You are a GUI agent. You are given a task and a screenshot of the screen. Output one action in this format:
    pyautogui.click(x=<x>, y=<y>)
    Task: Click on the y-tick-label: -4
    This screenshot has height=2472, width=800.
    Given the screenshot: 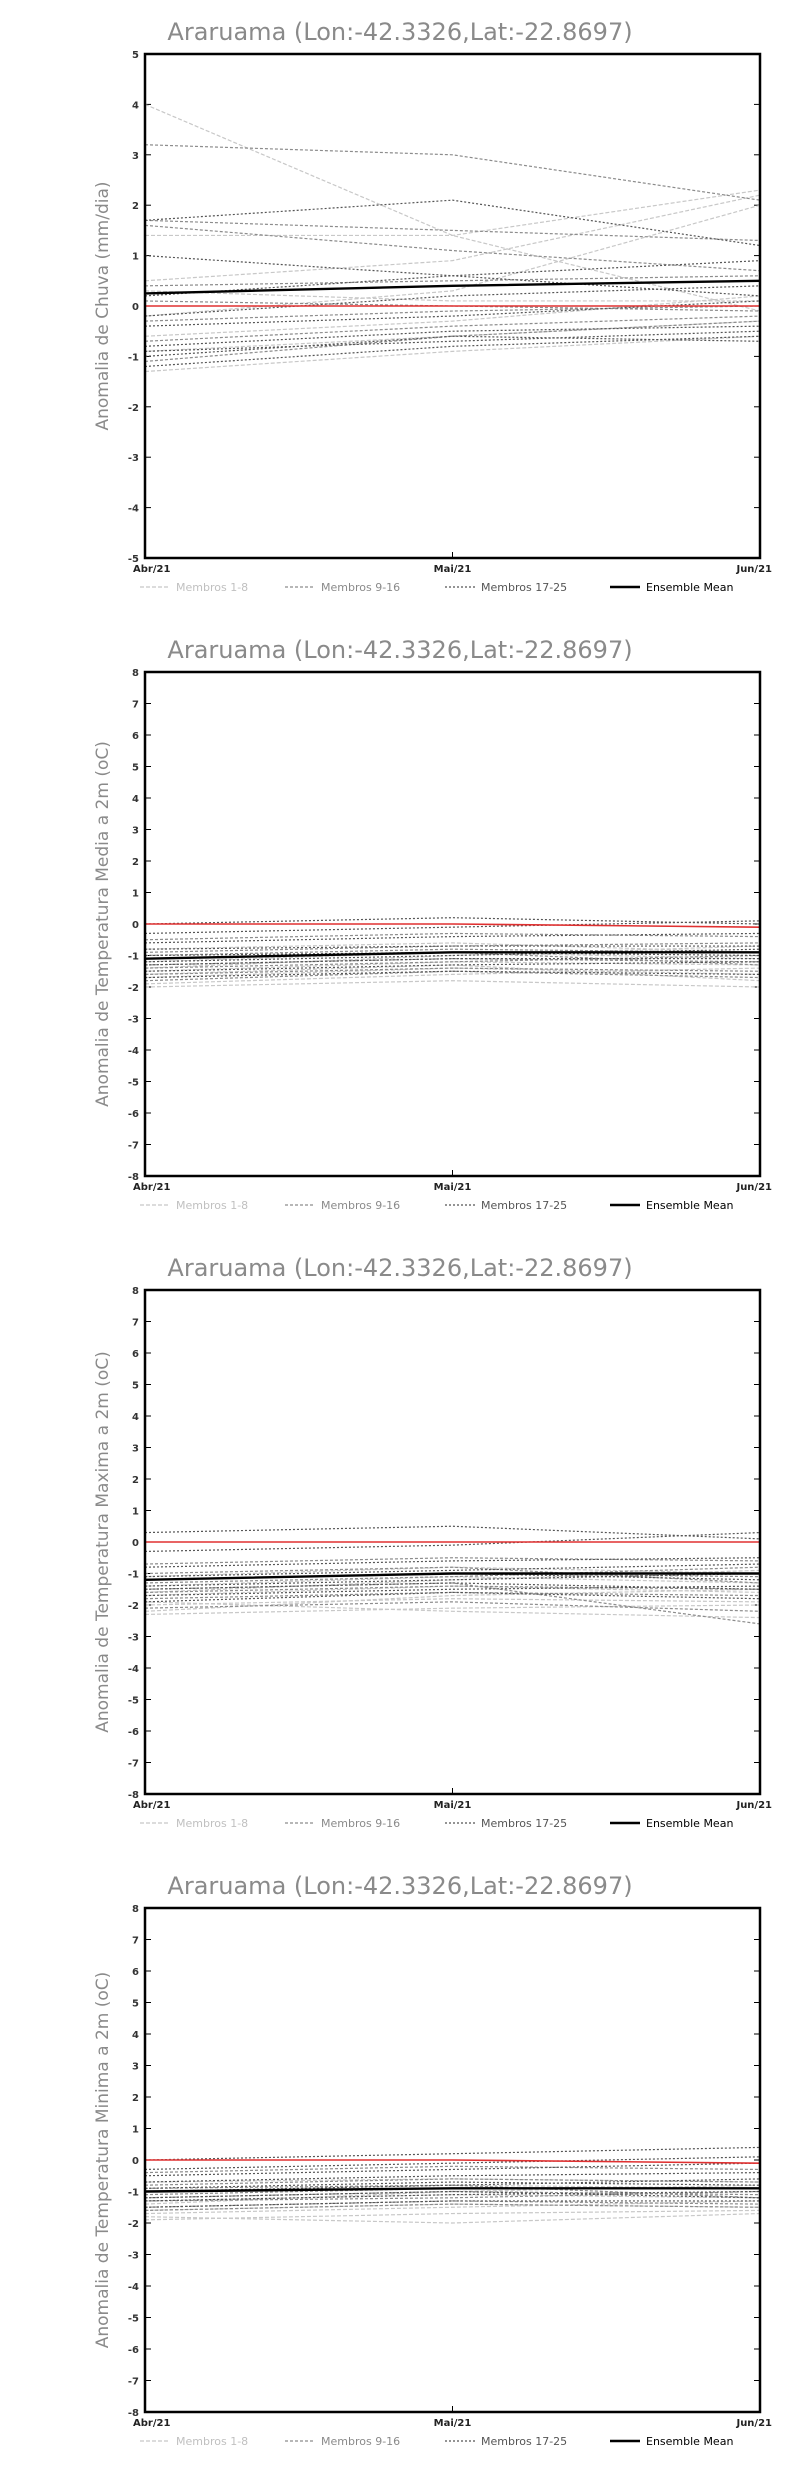 What is the action you would take?
    pyautogui.click(x=133, y=1669)
    